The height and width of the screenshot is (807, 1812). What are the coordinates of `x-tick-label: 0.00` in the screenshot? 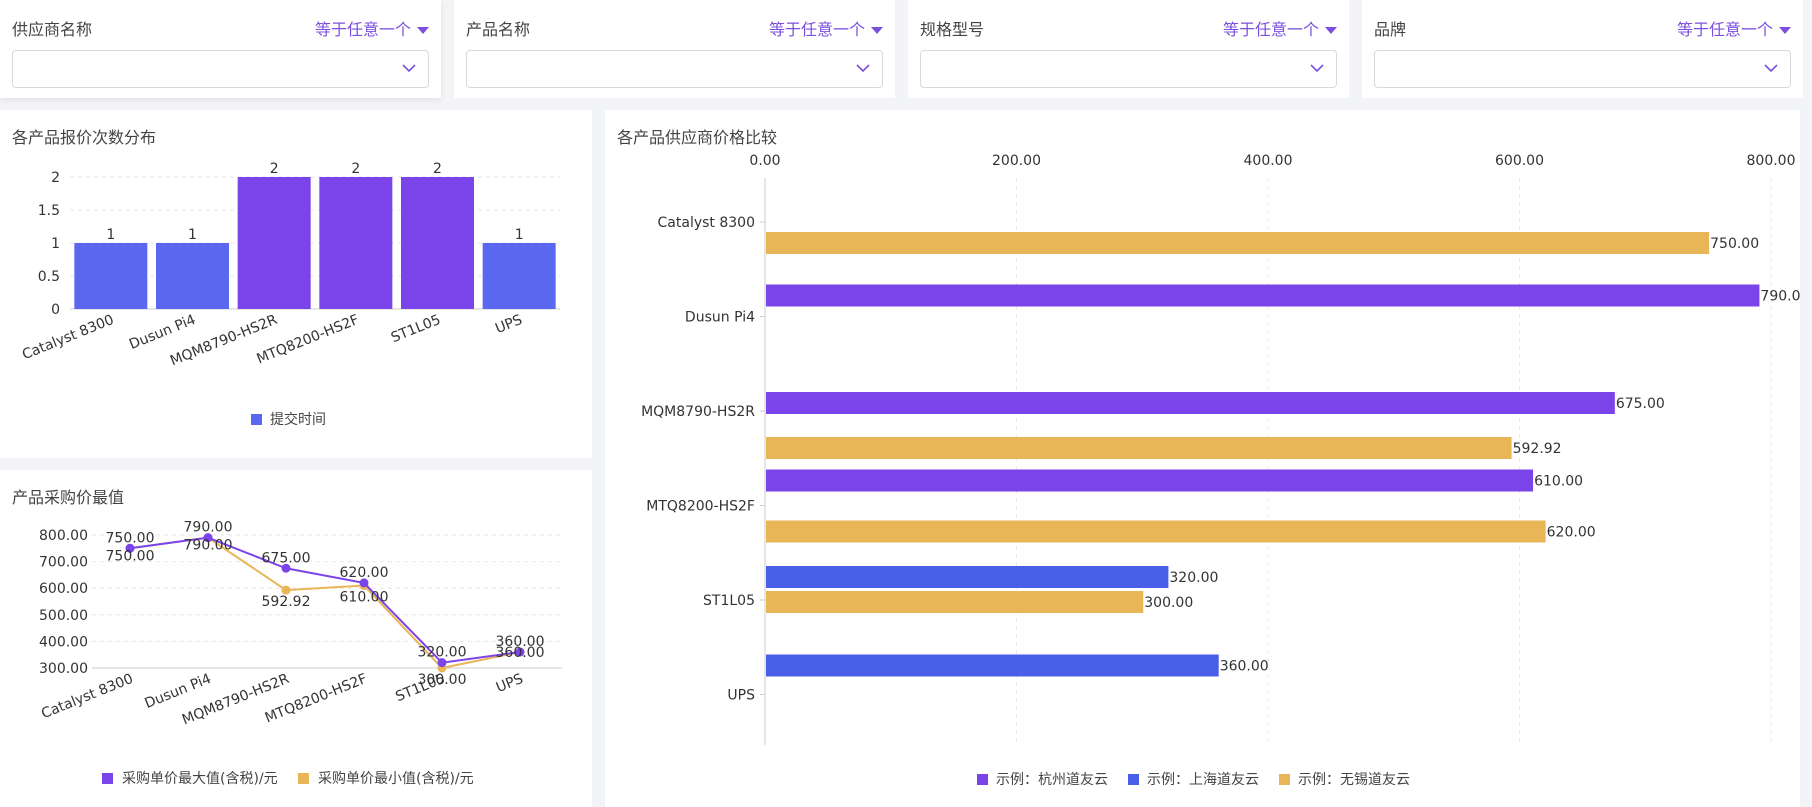 It's located at (764, 161).